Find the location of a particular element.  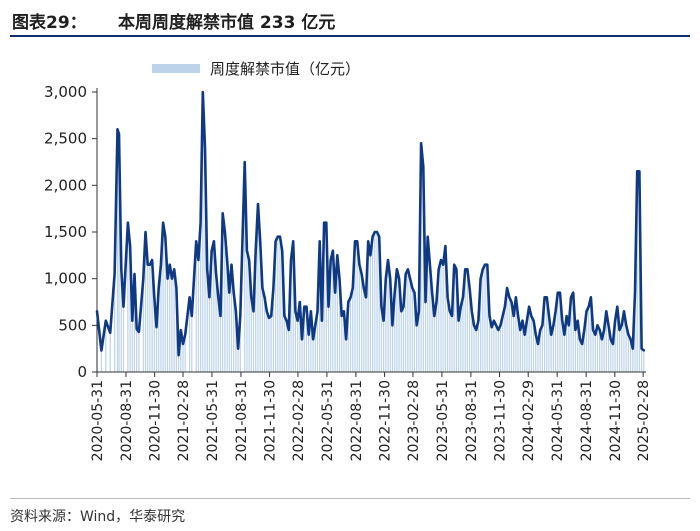

x-tick-label: 2025-02-28 is located at coordinates (644, 420).